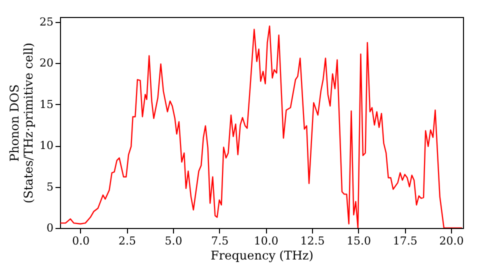 This screenshot has height=280, width=500. I want to click on x-tick-label: 0.0, so click(81, 241).